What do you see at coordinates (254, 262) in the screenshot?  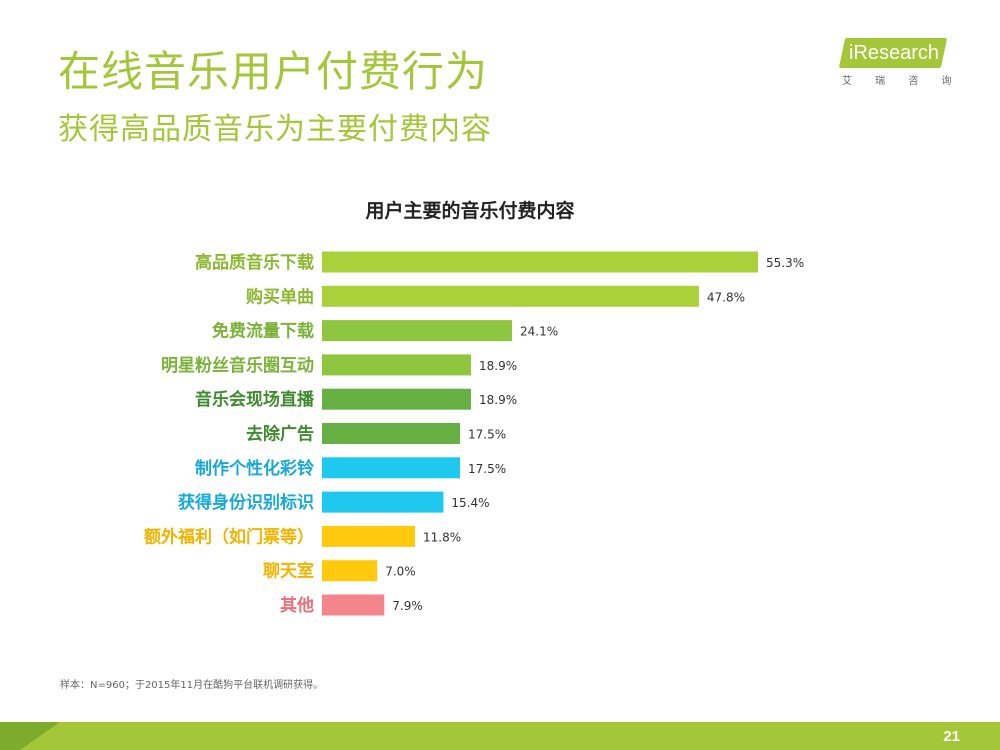 I see `category-label-0: 高品质音乐下载` at bounding box center [254, 262].